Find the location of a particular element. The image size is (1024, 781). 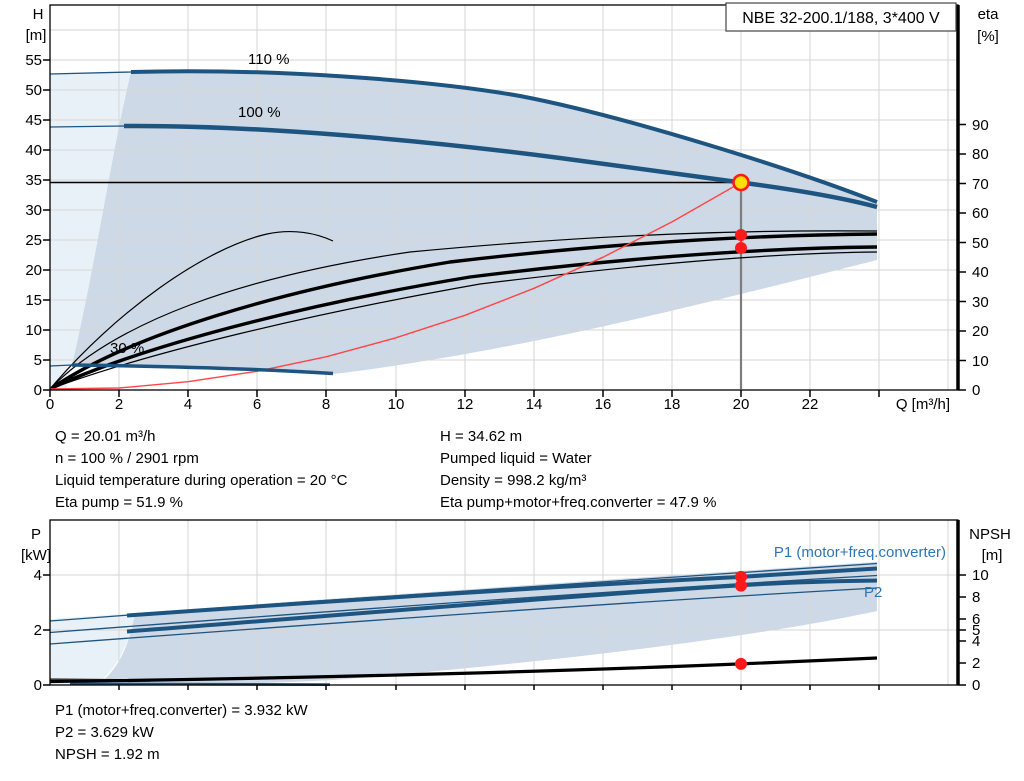

result-line: P2 = 3.629 kW is located at coordinates (104, 732).